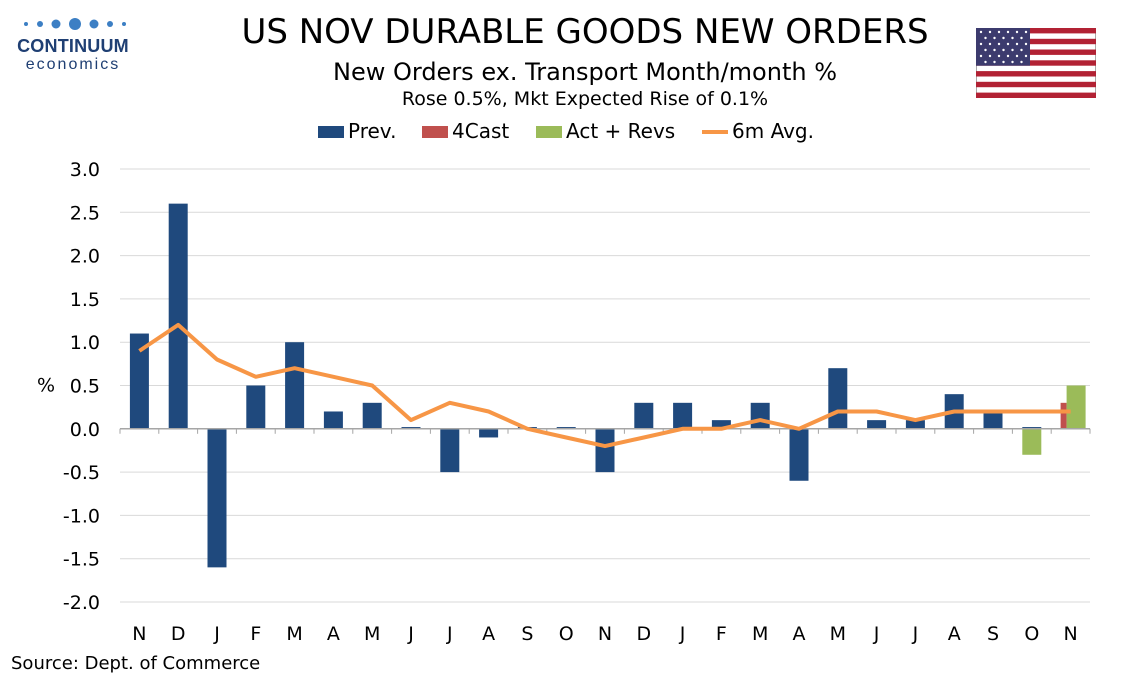  I want to click on bar-prev--19, so click(877, 424).